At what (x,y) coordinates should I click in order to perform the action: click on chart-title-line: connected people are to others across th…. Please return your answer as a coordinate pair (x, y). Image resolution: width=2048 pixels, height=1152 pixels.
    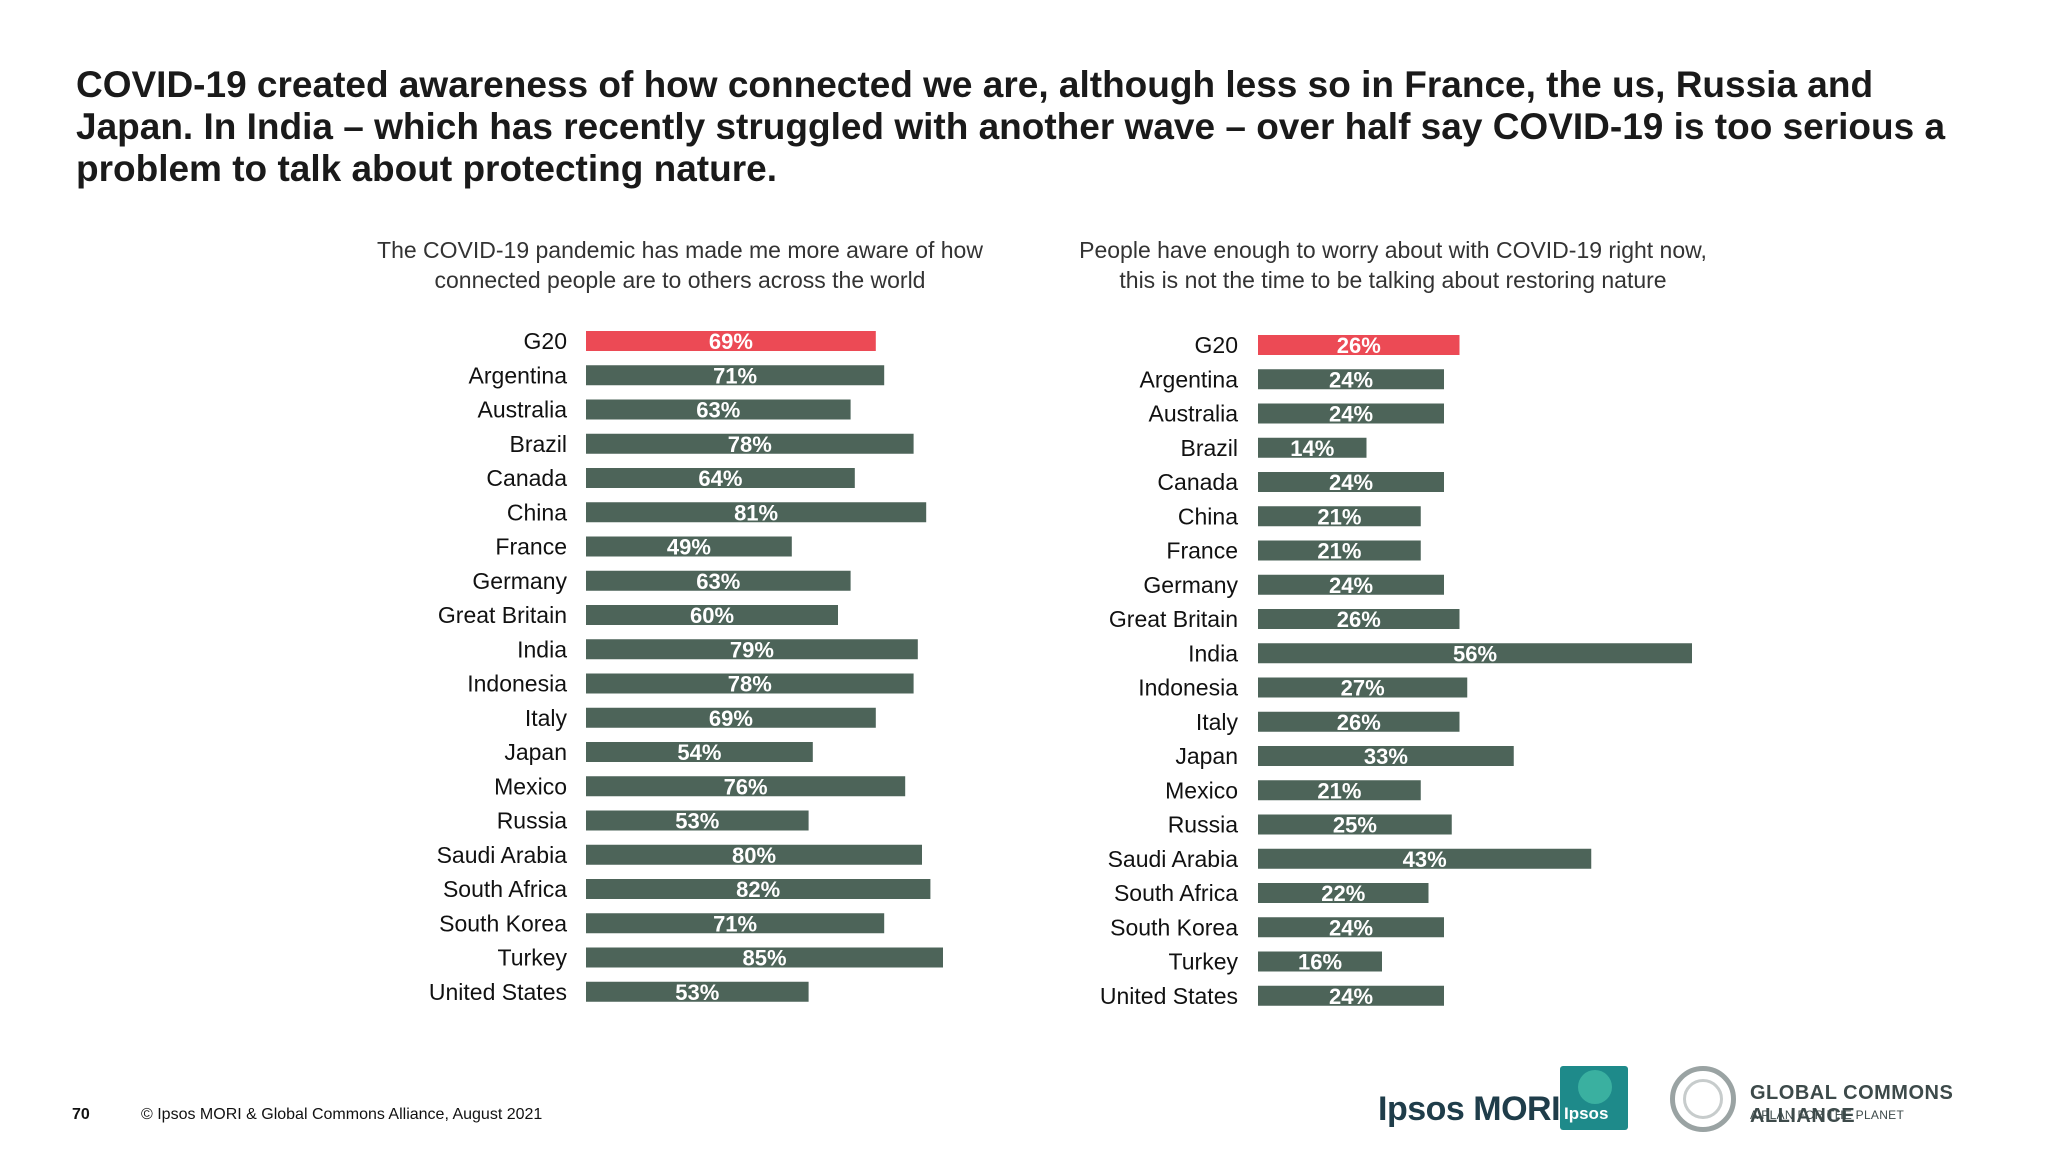
    Looking at the image, I should click on (680, 280).